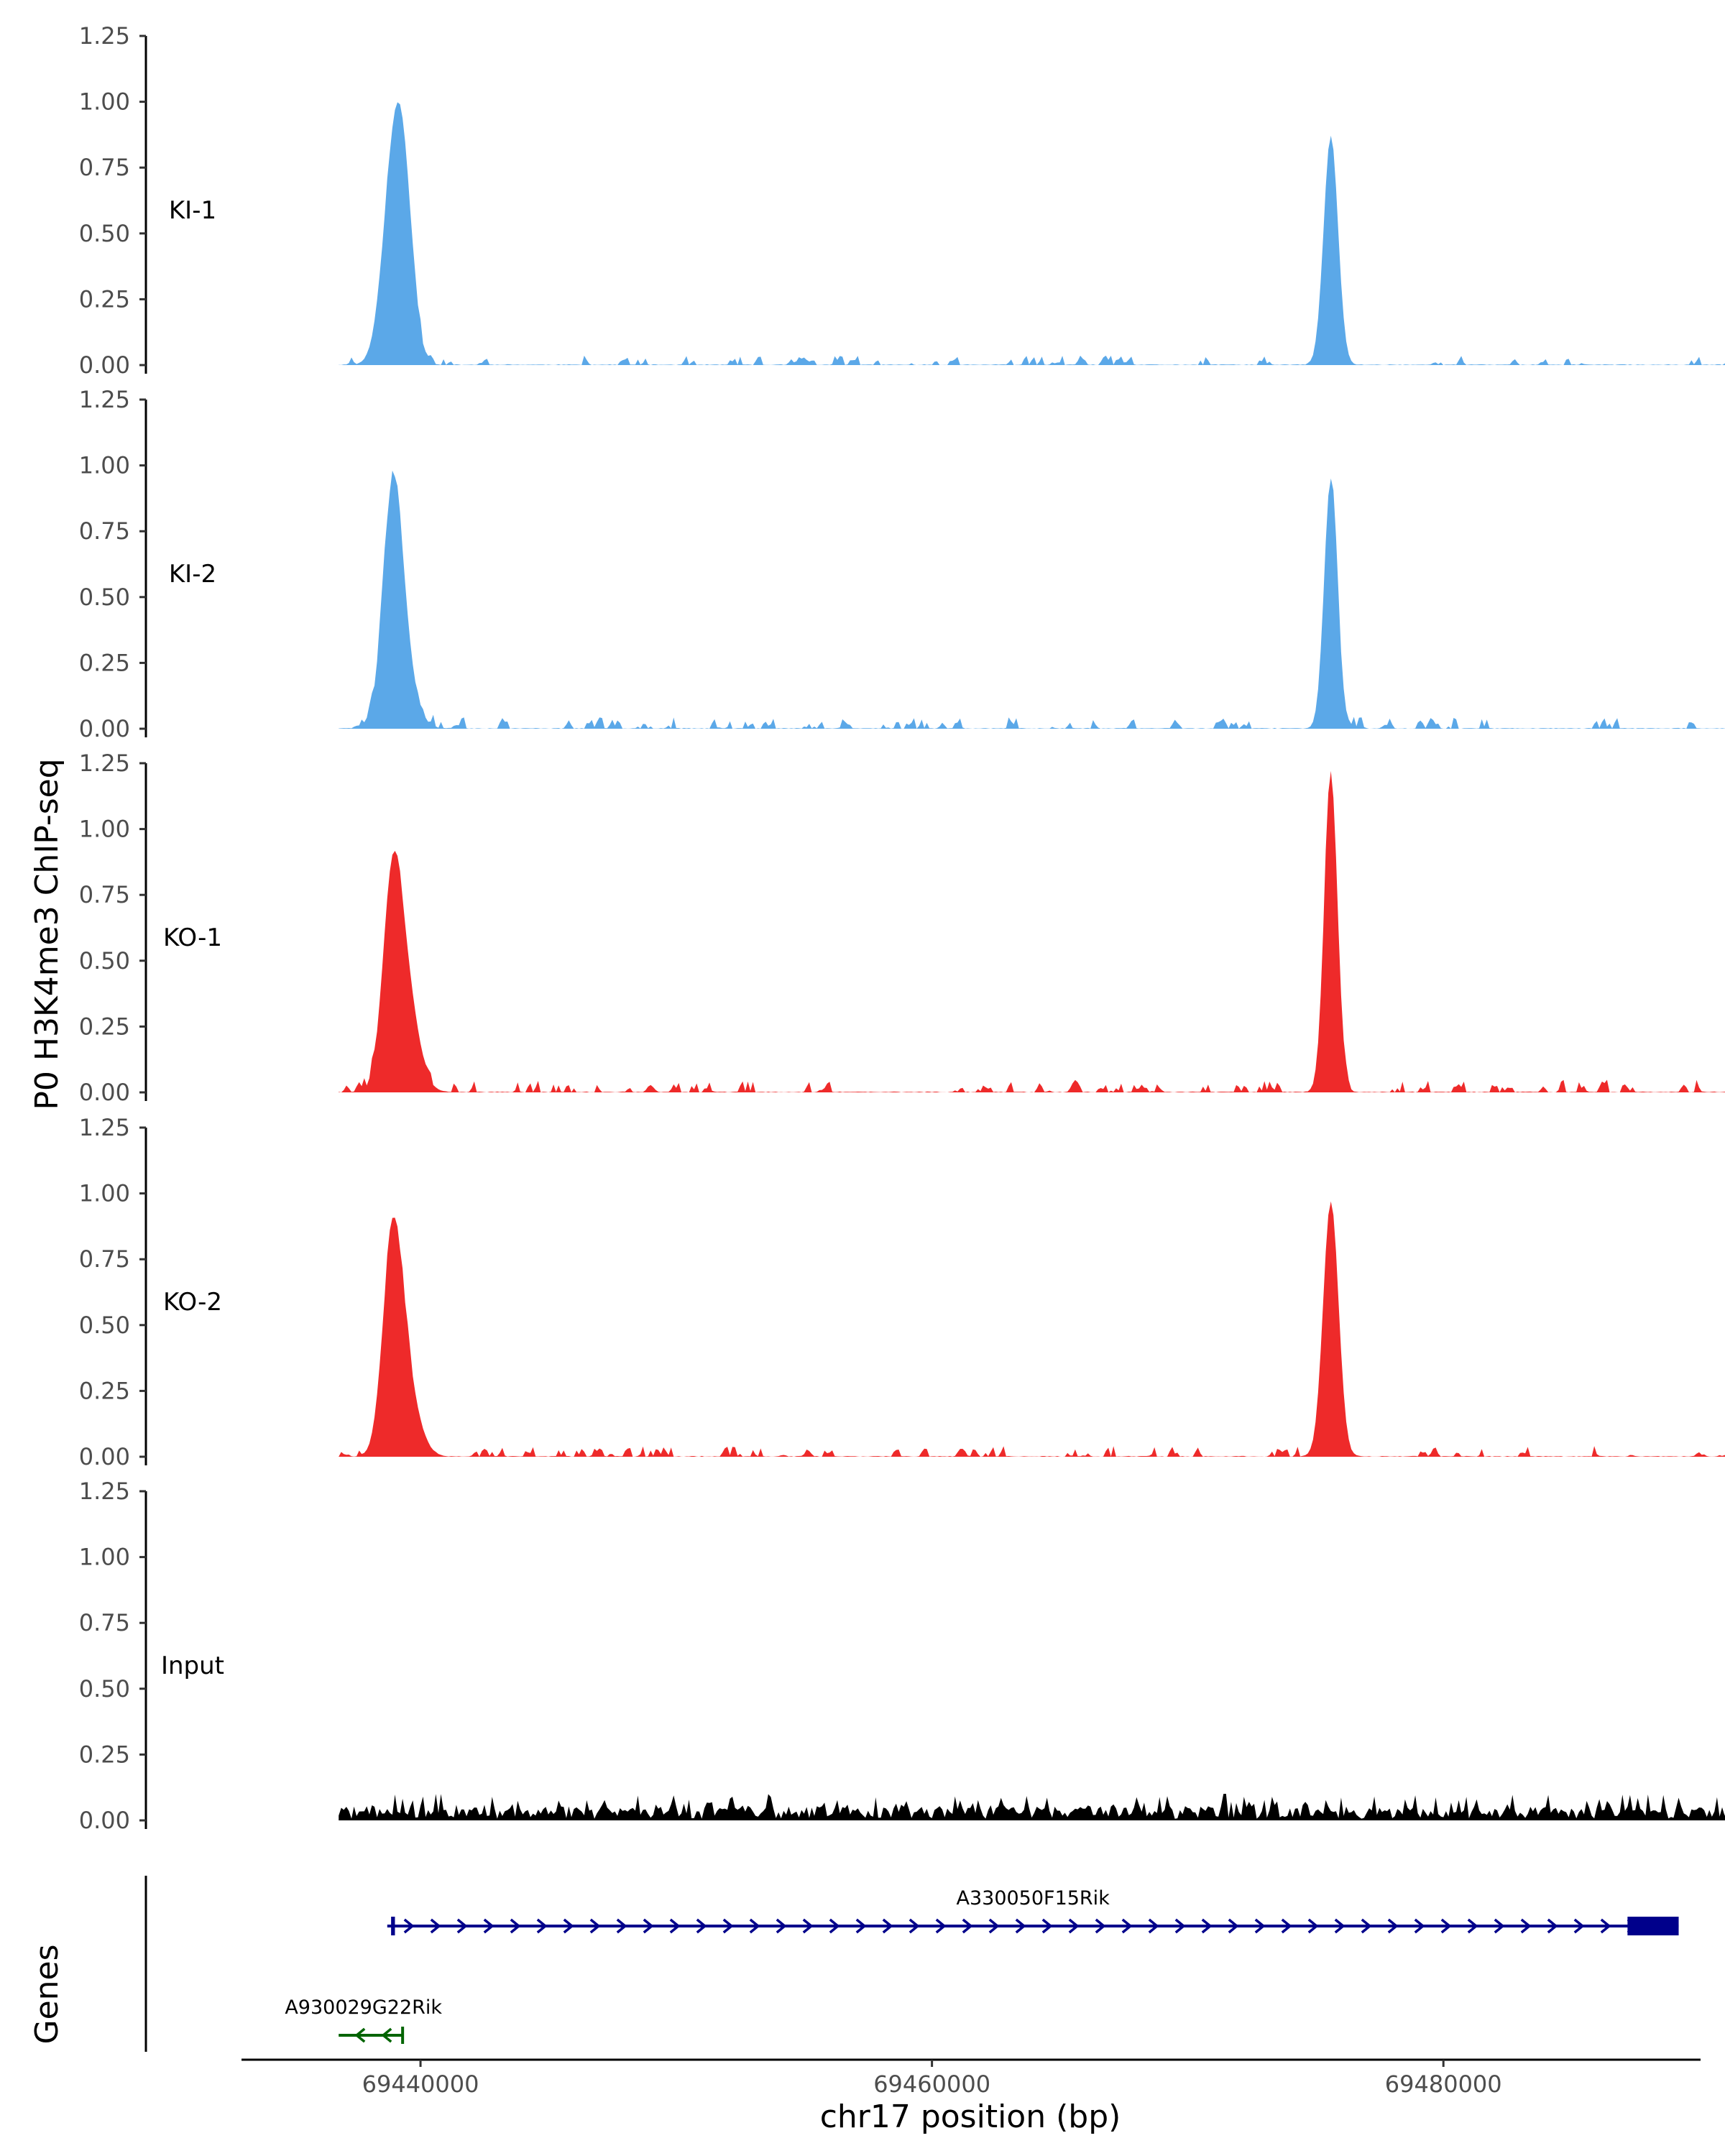  I want to click on track-label: KO-2, so click(192, 1302).